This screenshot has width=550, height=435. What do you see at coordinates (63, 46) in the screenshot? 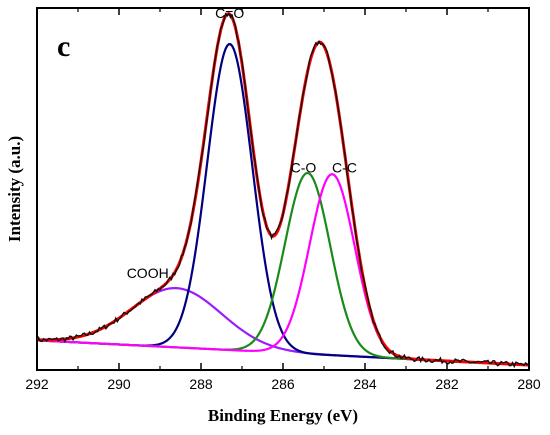
I see `panel-label: c` at bounding box center [63, 46].